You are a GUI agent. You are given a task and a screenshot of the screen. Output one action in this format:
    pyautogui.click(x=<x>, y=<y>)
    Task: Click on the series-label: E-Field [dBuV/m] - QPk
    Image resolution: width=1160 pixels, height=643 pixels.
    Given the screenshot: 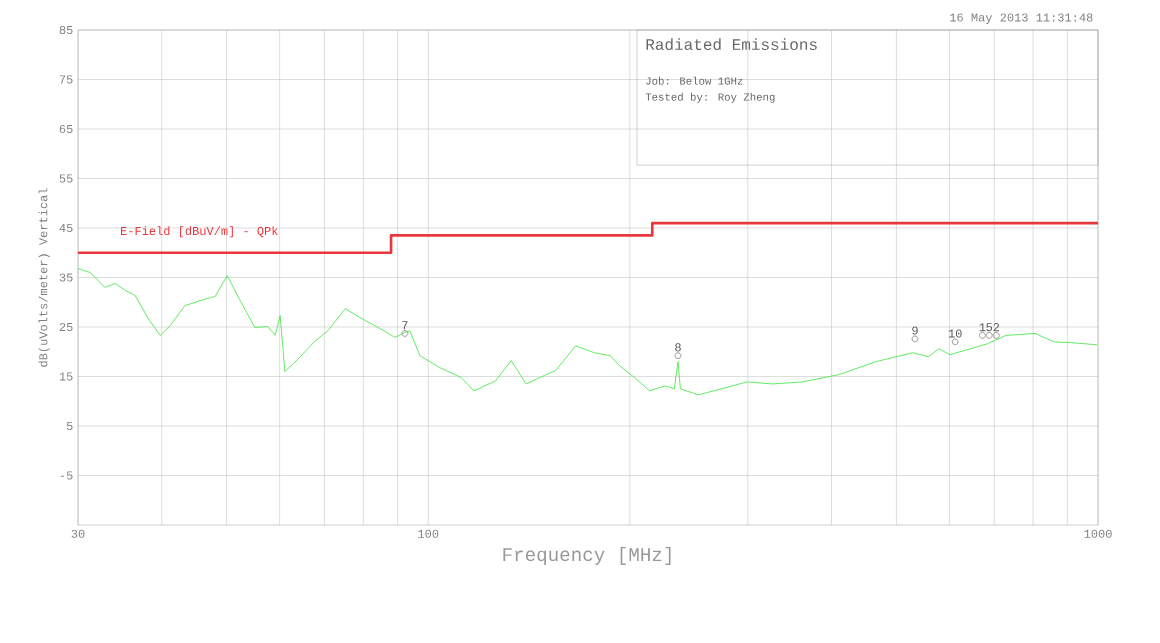 What is the action you would take?
    pyautogui.click(x=199, y=232)
    